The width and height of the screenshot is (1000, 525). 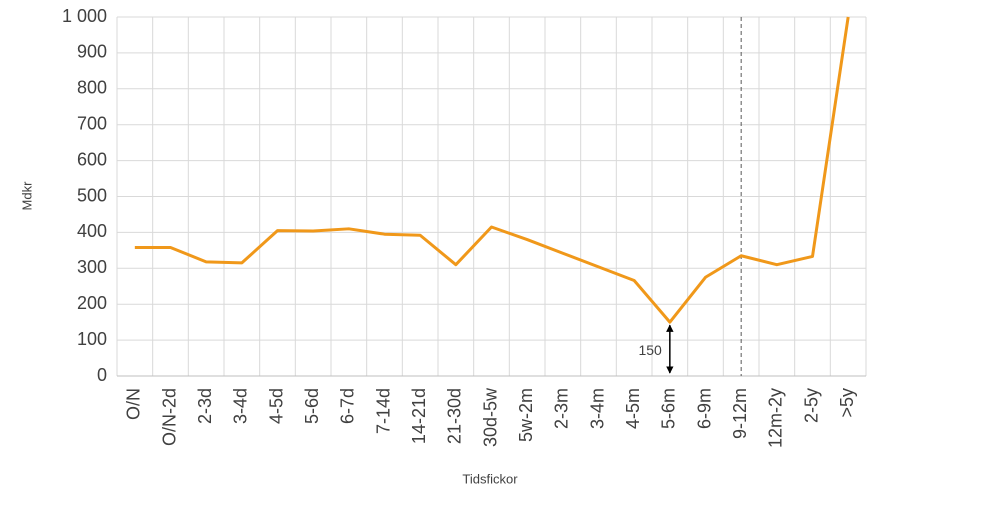 I want to click on x-tick-label: O/N-2d, so click(x=169, y=417).